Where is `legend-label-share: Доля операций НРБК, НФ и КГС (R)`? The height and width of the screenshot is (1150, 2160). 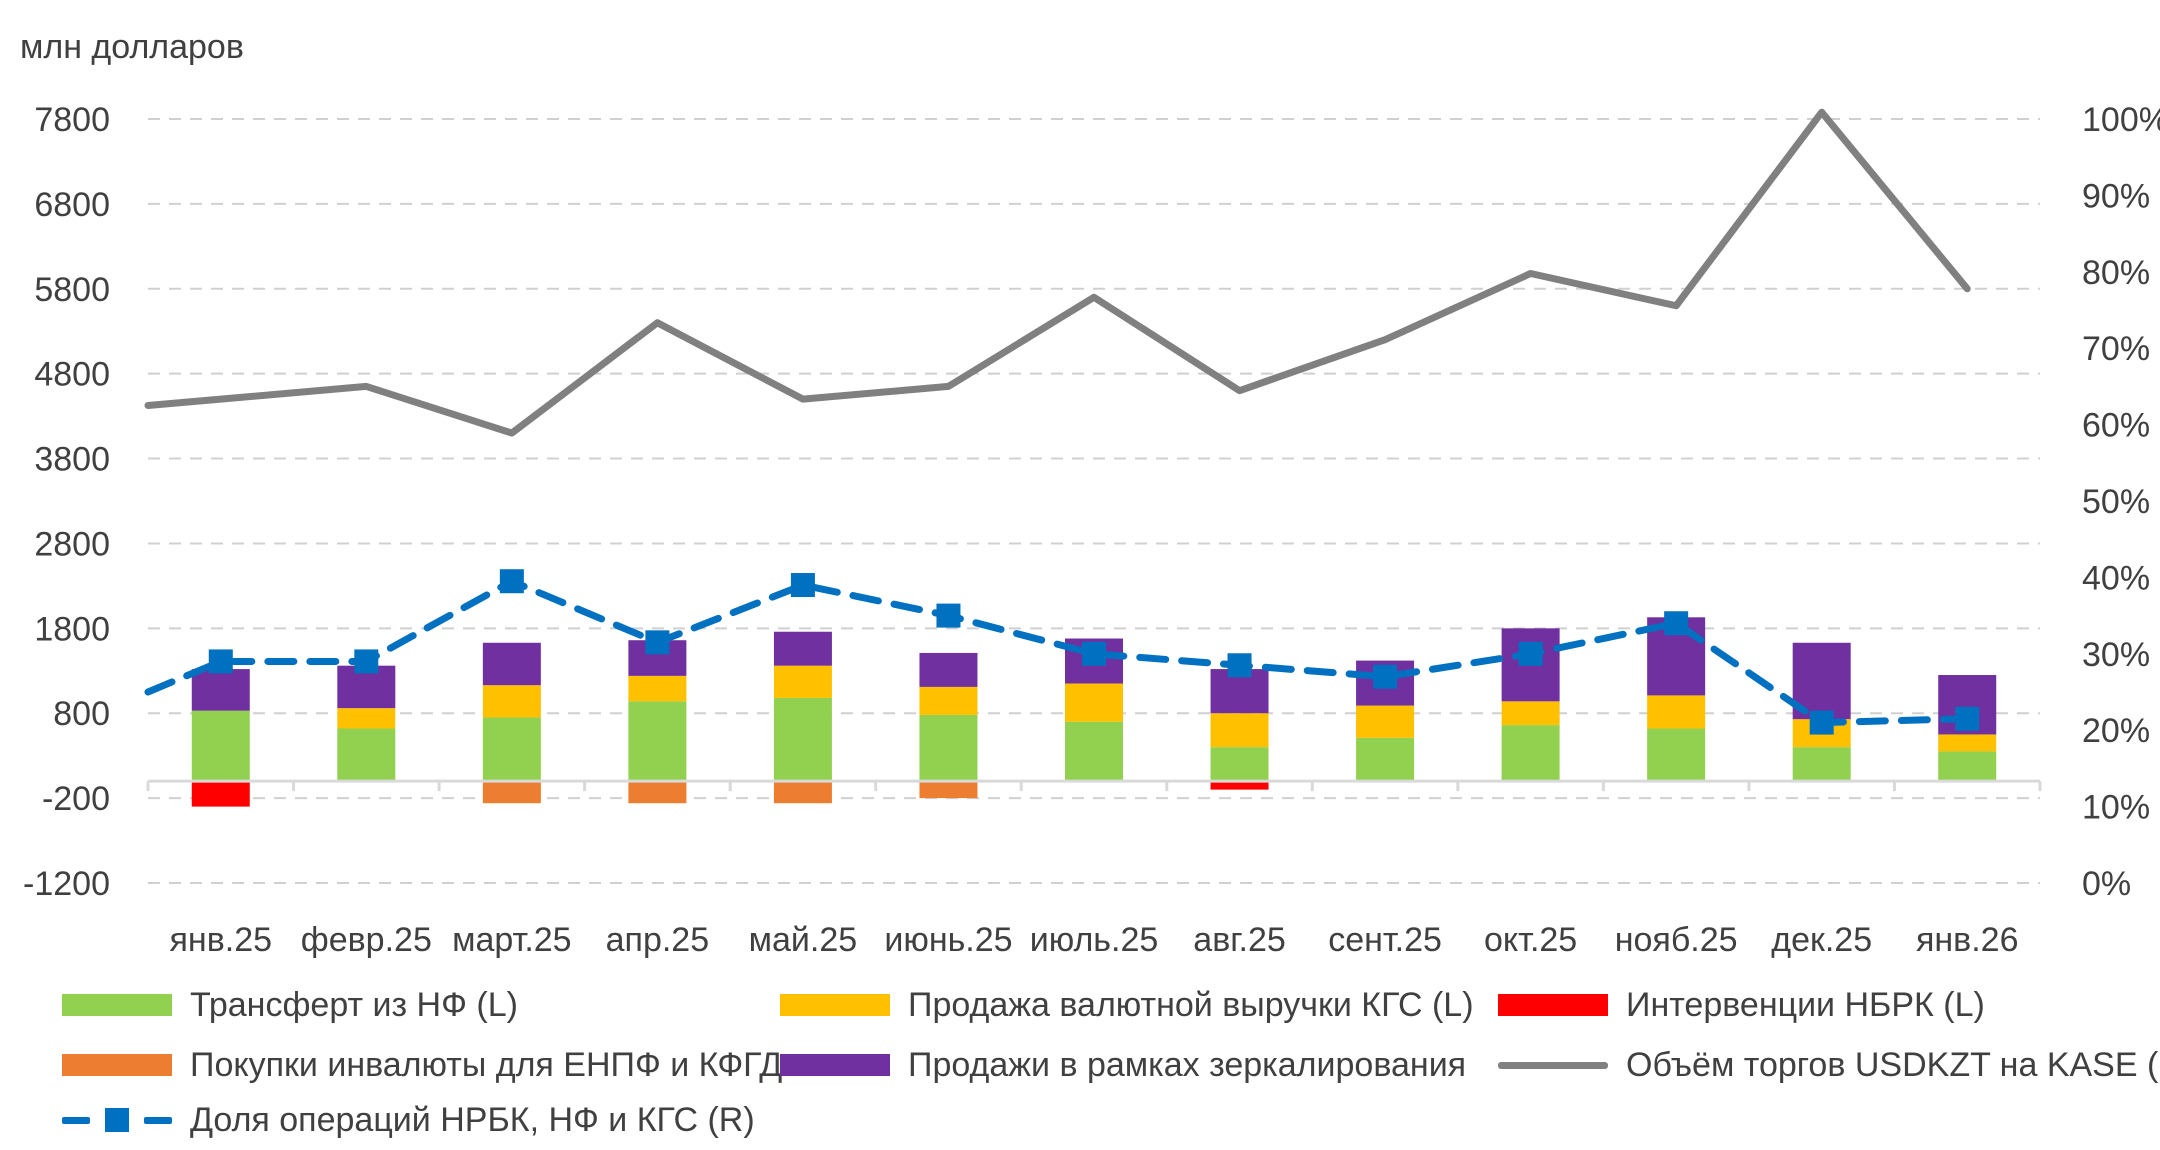 legend-label-share: Доля операций НРБК, НФ и КГС (R) is located at coordinates (472, 1119).